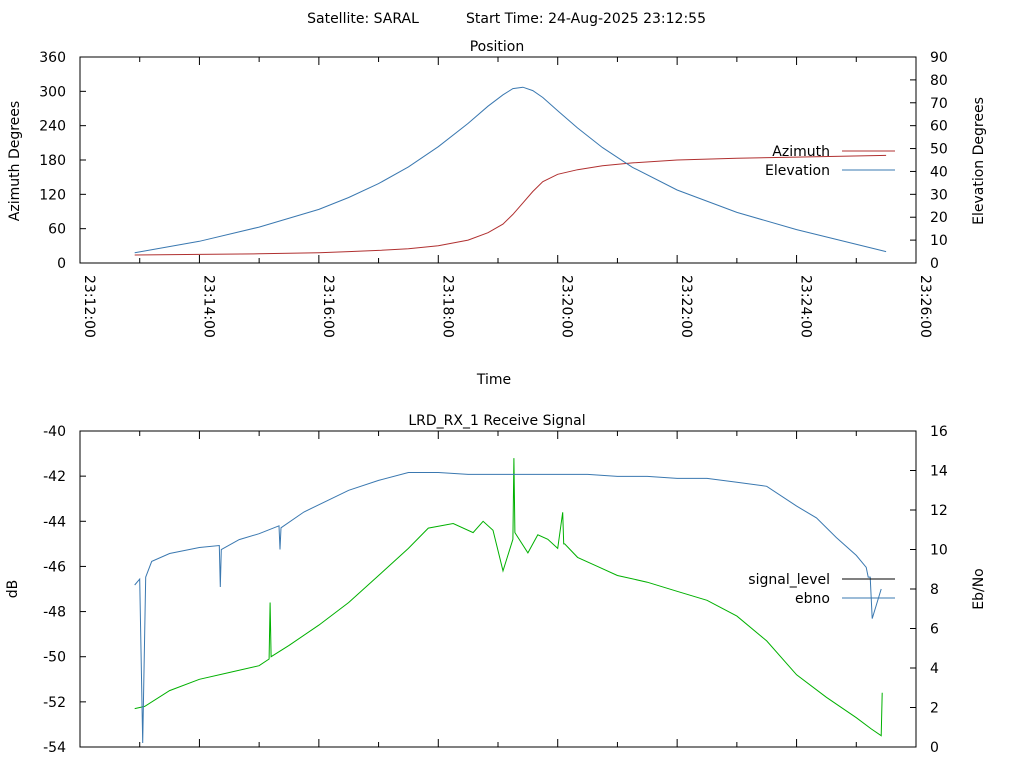 This screenshot has height=768, width=1024. I want to click on legend-label: ebno, so click(812, 599).